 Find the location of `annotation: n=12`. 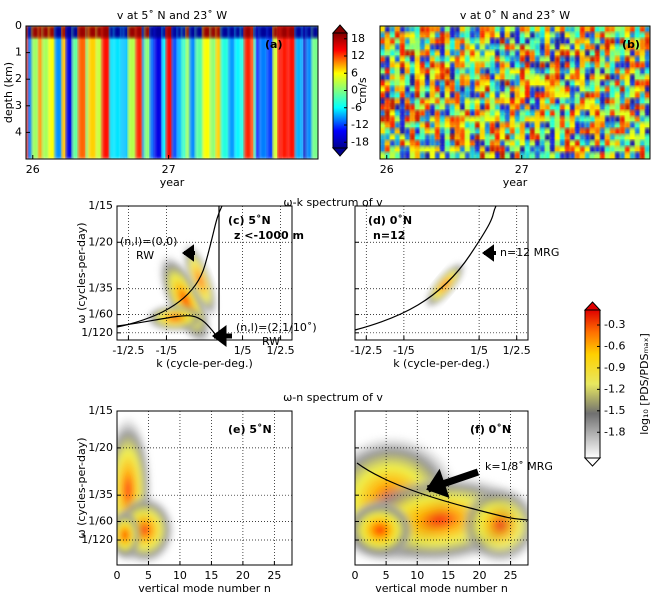

annotation: n=12 is located at coordinates (389, 235).